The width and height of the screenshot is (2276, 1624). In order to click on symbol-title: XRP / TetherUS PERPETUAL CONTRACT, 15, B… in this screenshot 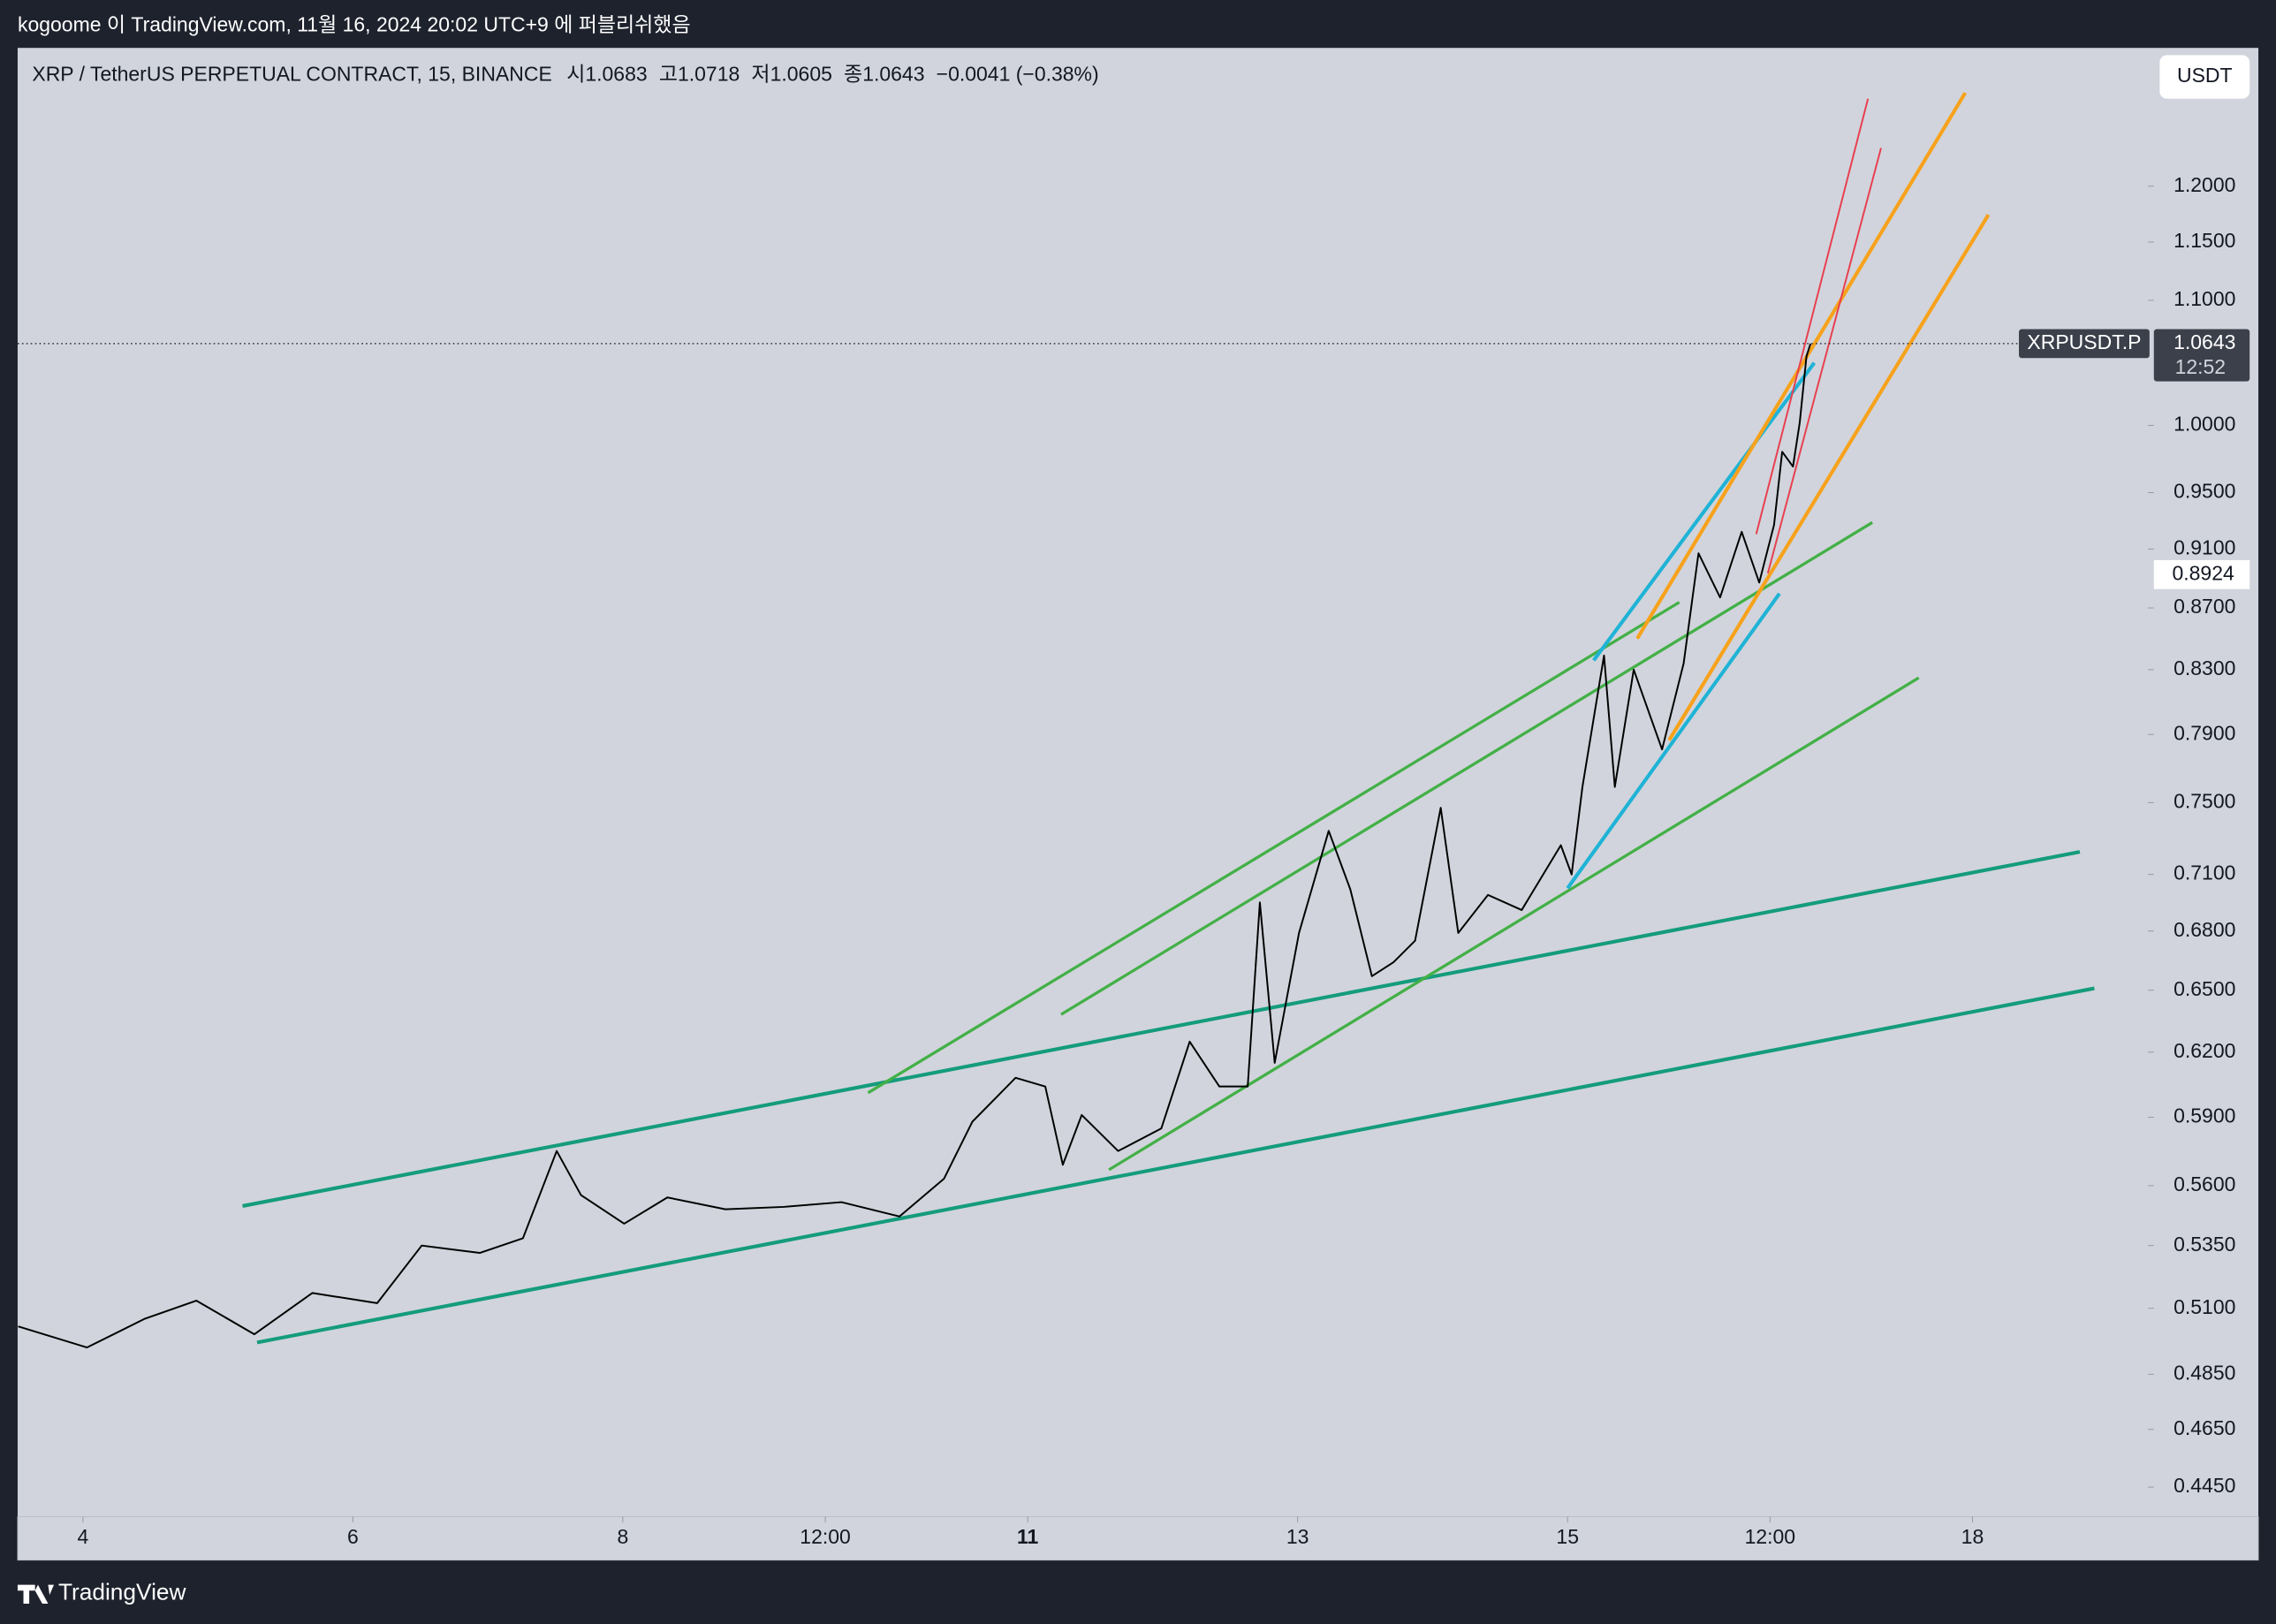, I will do `click(292, 73)`.